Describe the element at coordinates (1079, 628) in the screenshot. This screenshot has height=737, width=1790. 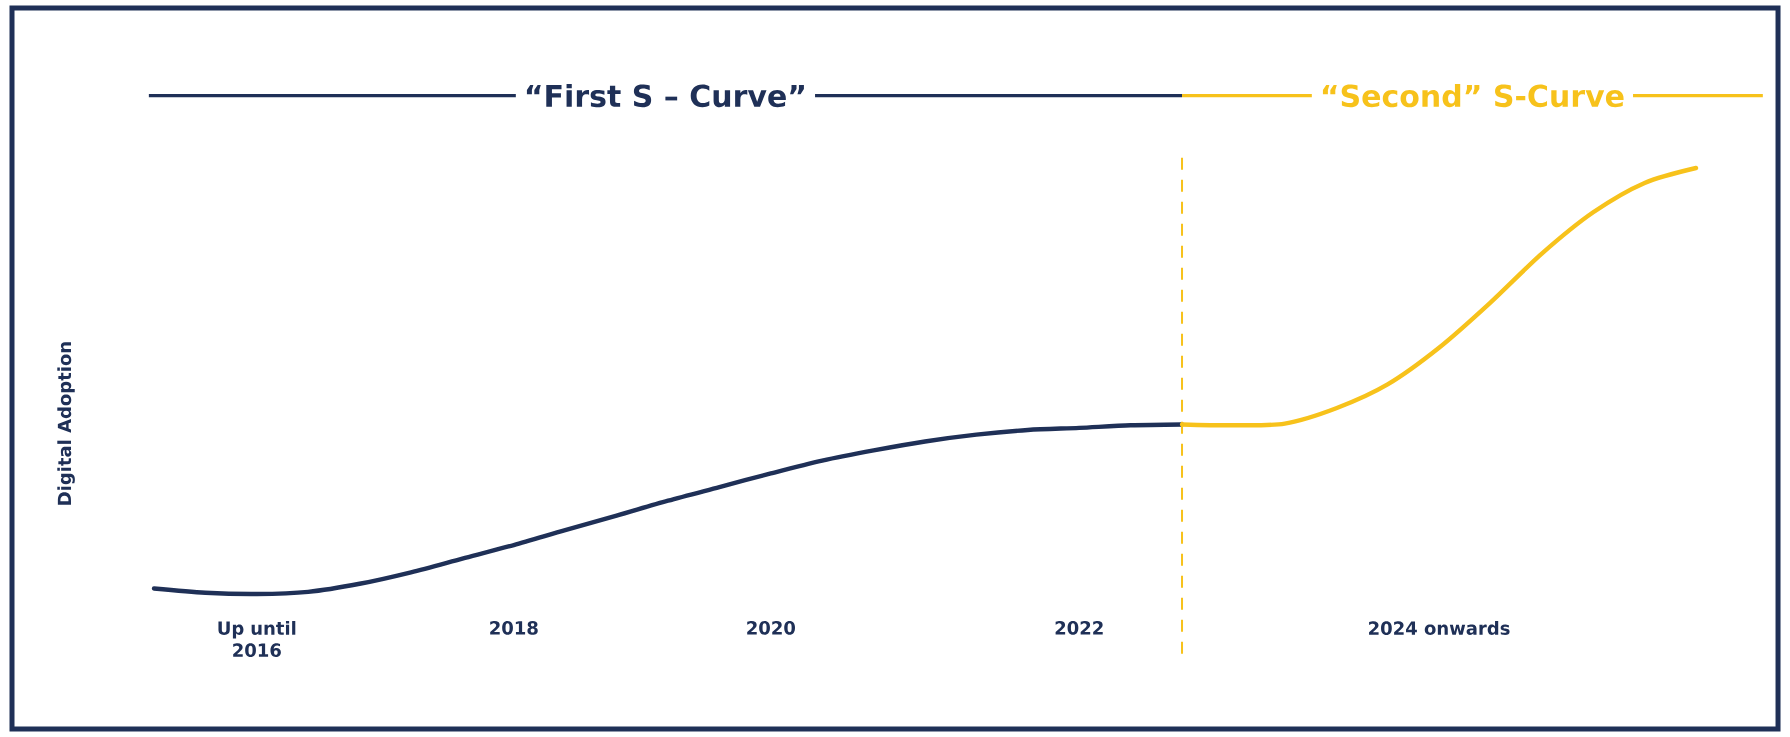
I see `x-tick-label: 2022` at that location.